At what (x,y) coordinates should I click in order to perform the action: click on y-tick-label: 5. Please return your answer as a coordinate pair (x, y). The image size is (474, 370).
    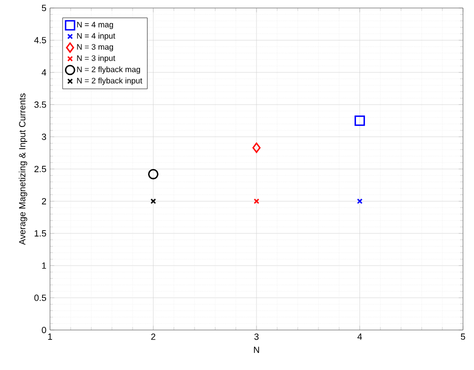
    Looking at the image, I should click on (44, 8).